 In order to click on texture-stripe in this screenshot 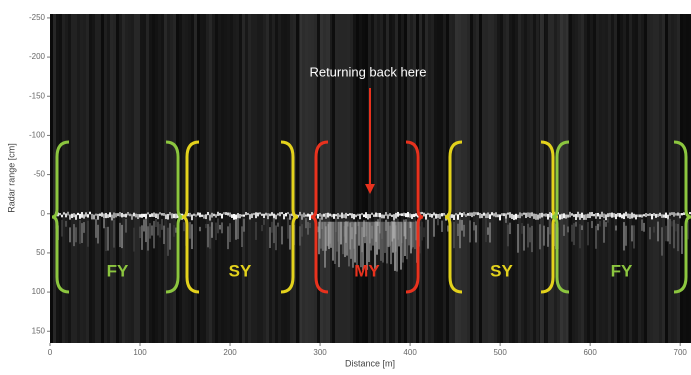, I will do `click(542, 178)`.